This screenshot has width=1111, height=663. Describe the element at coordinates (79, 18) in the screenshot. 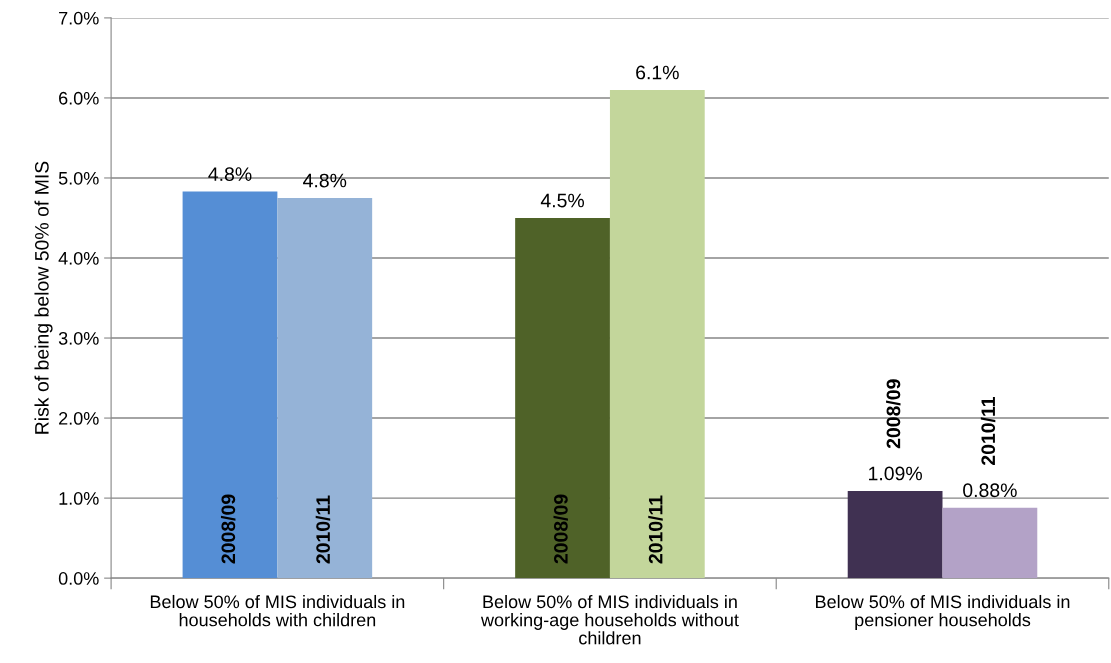

I see `y-tick-label: 7.0%` at that location.